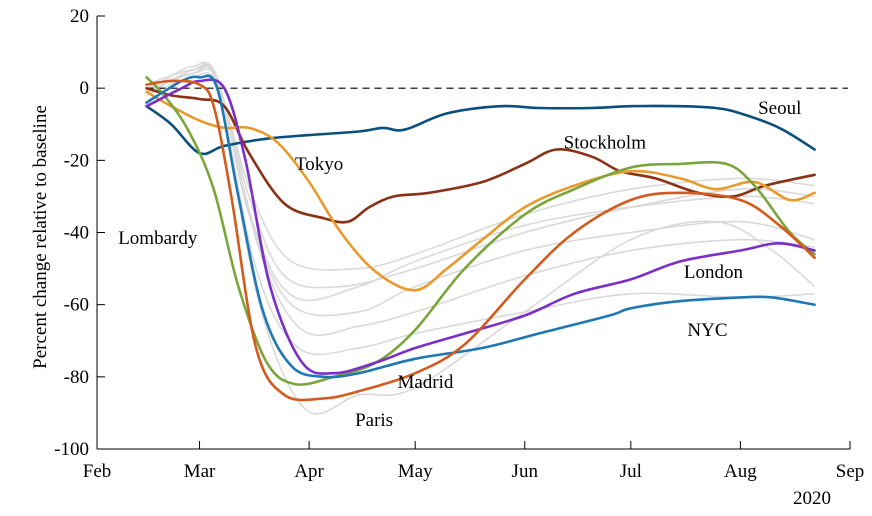 The image size is (872, 516). Describe the element at coordinates (79, 16) in the screenshot. I see `y-tick-label: 20` at that location.